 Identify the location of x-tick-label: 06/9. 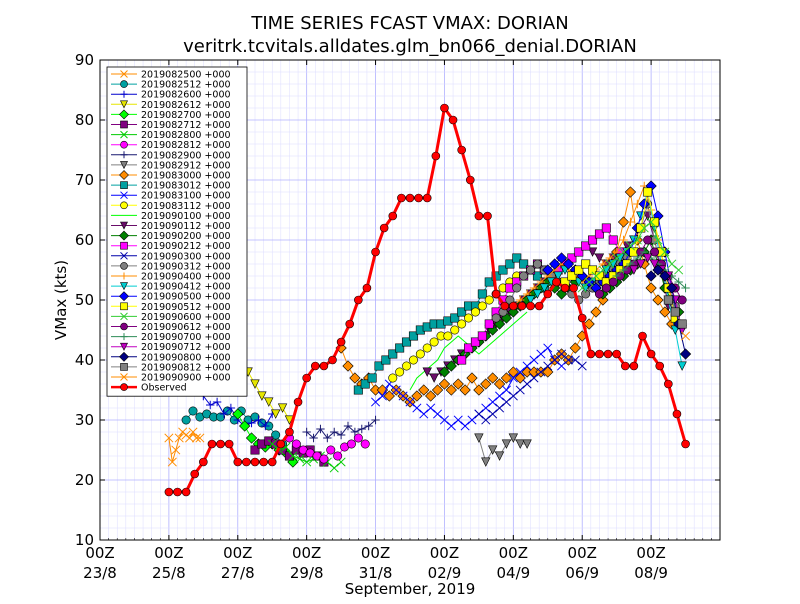
(582, 573).